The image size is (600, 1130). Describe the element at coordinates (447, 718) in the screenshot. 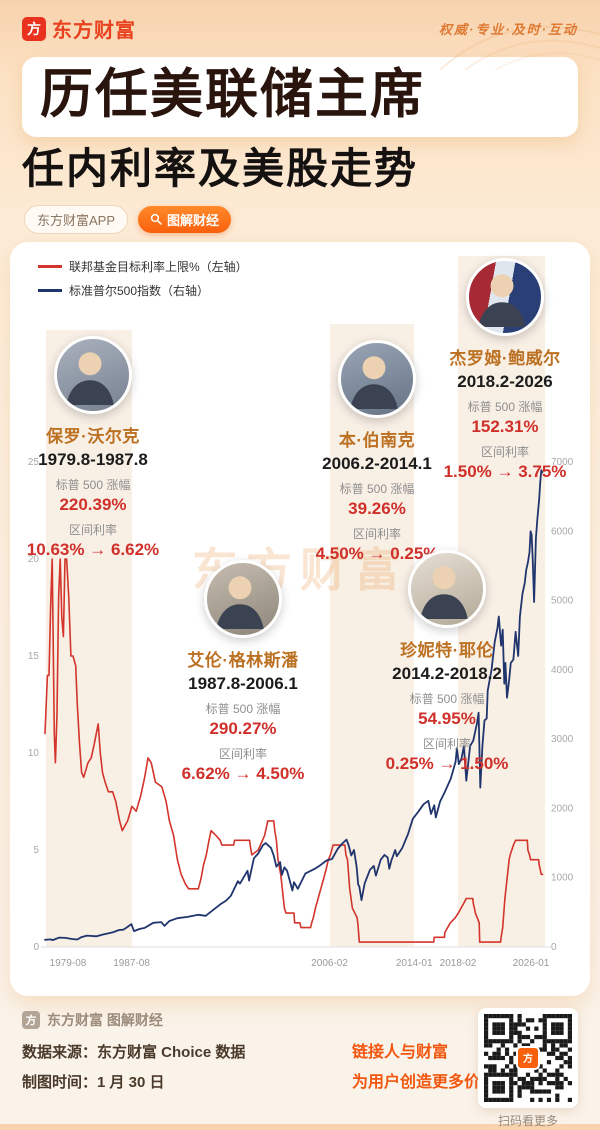

I see `sp500-change-value: 54.95%` at that location.